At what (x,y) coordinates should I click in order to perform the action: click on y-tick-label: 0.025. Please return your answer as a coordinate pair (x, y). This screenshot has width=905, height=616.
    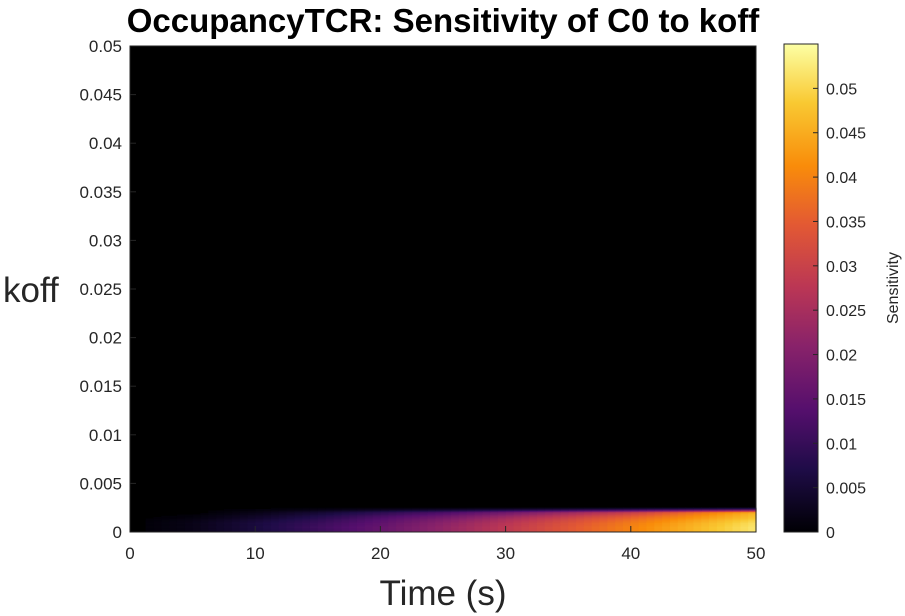
    Looking at the image, I should click on (100, 289).